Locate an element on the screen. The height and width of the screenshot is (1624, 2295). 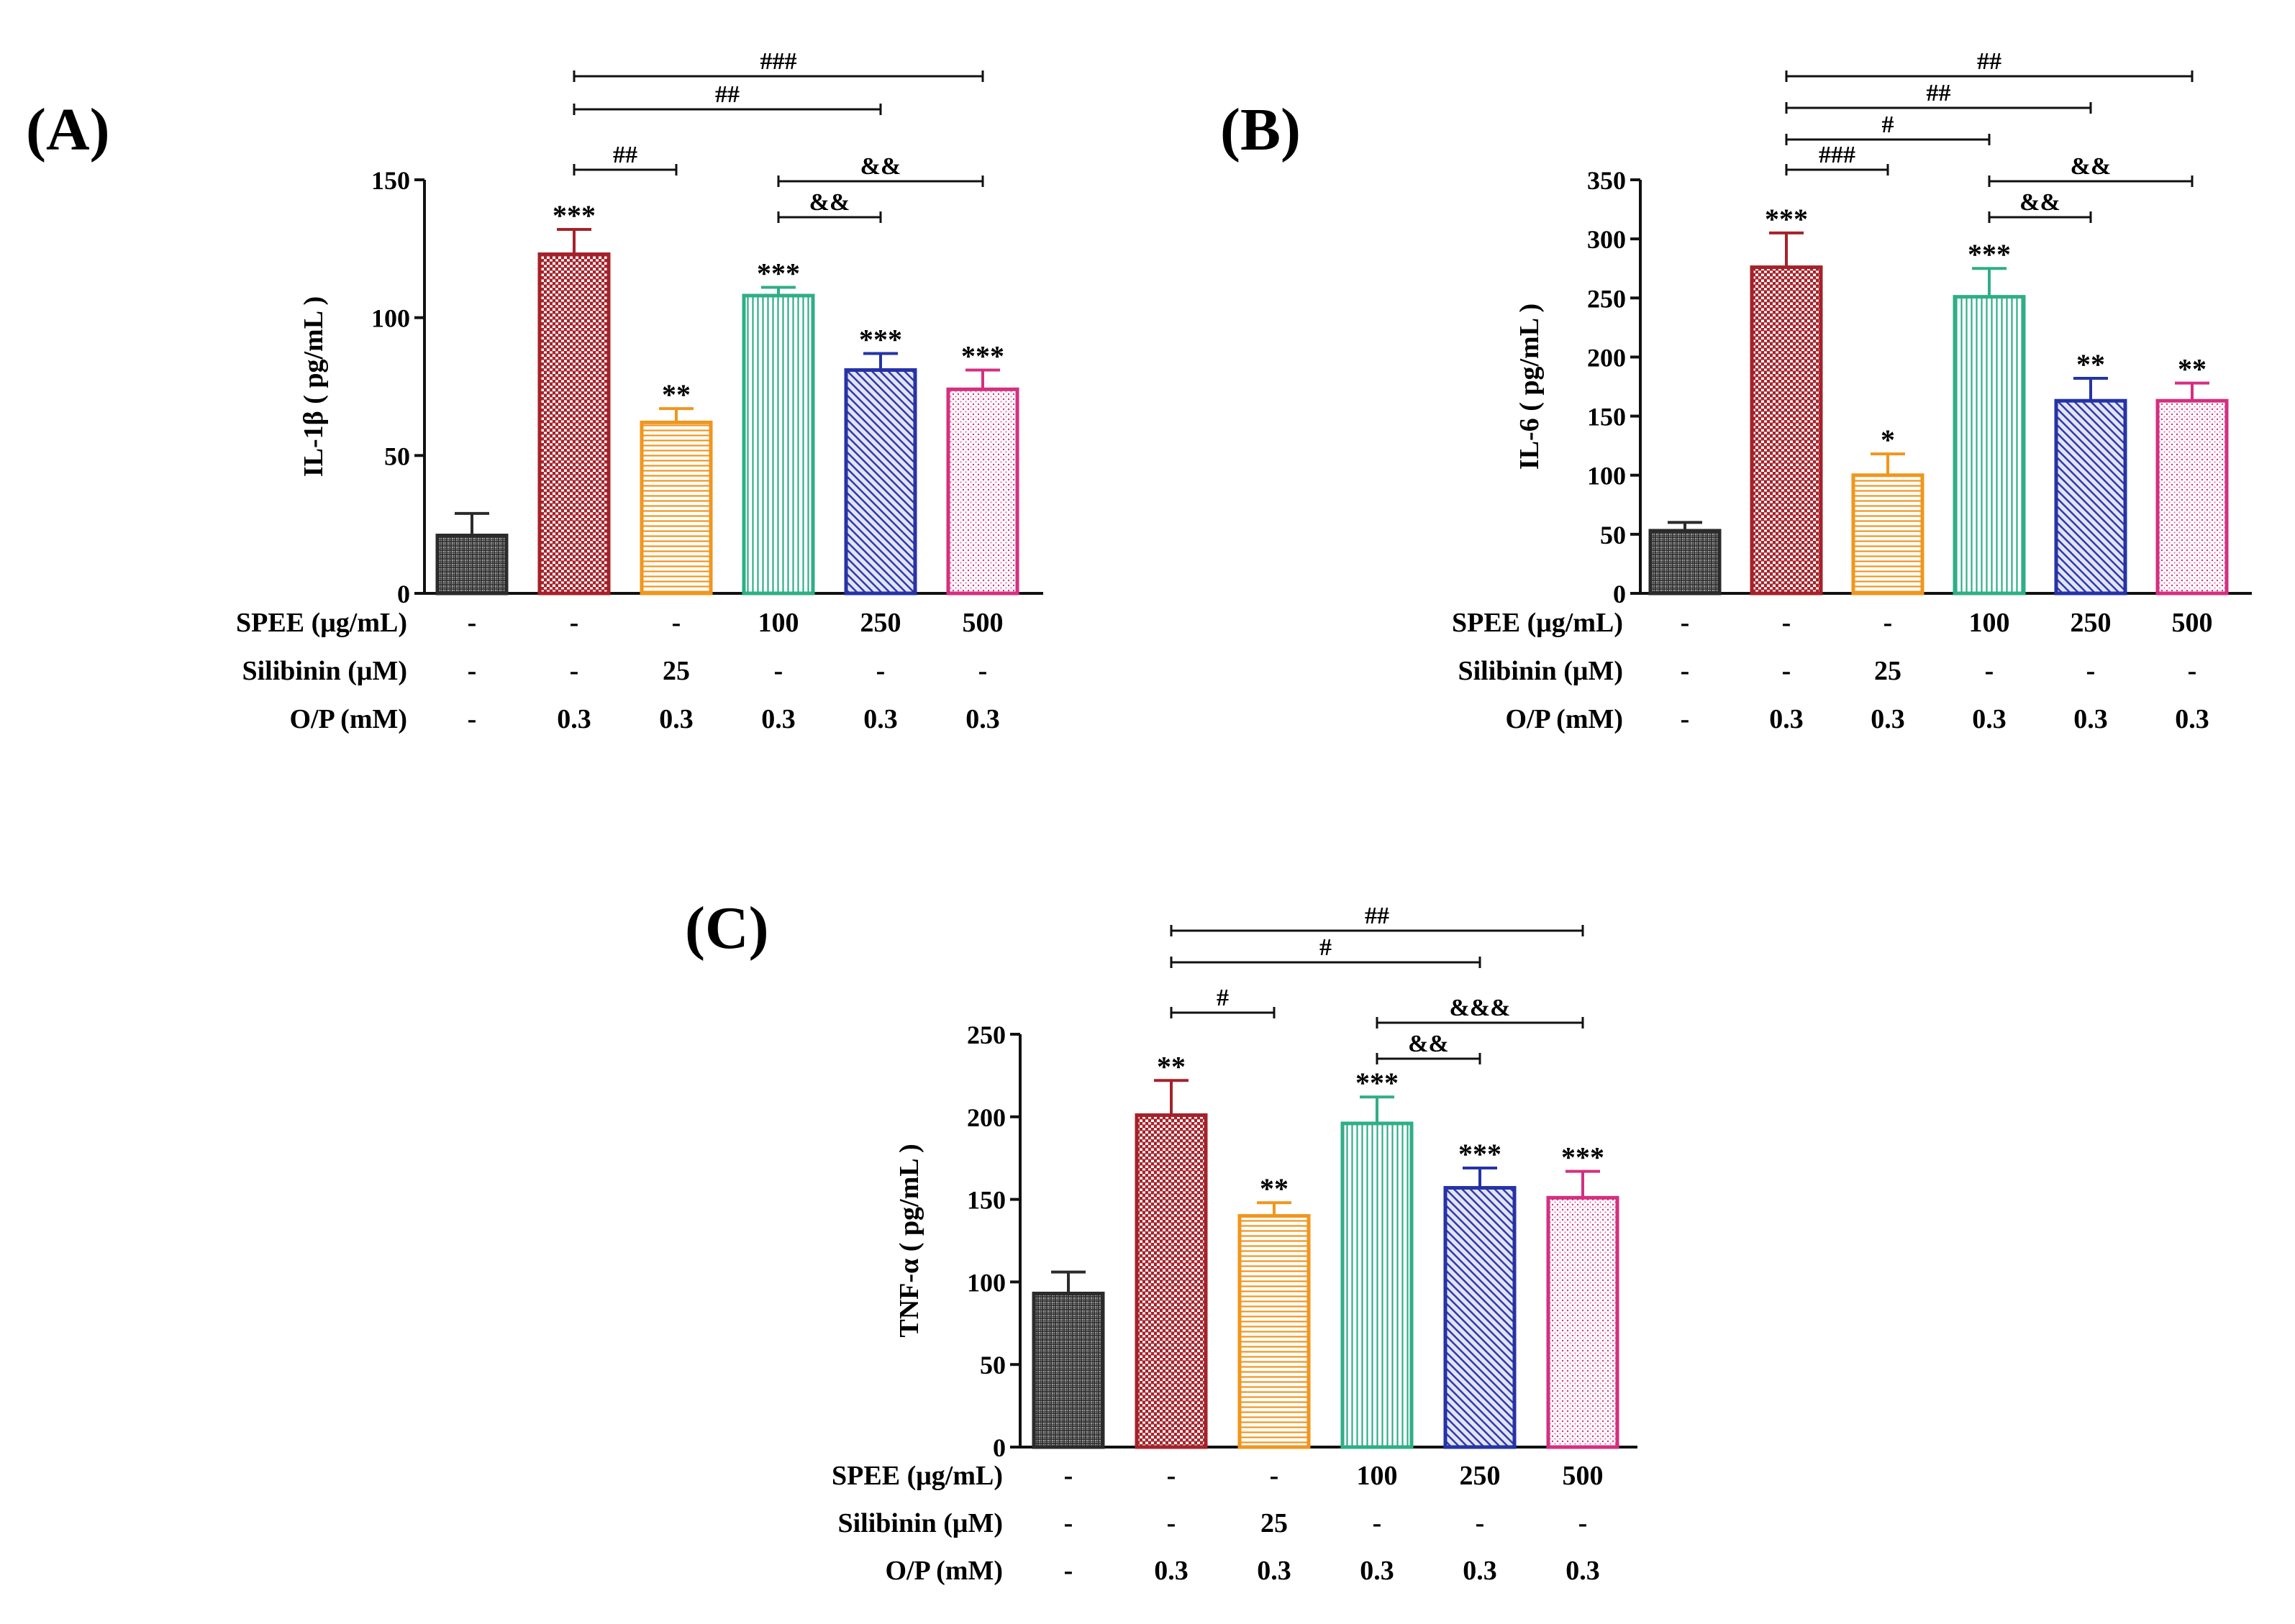
y-tick-label: 300 is located at coordinates (1606, 240).